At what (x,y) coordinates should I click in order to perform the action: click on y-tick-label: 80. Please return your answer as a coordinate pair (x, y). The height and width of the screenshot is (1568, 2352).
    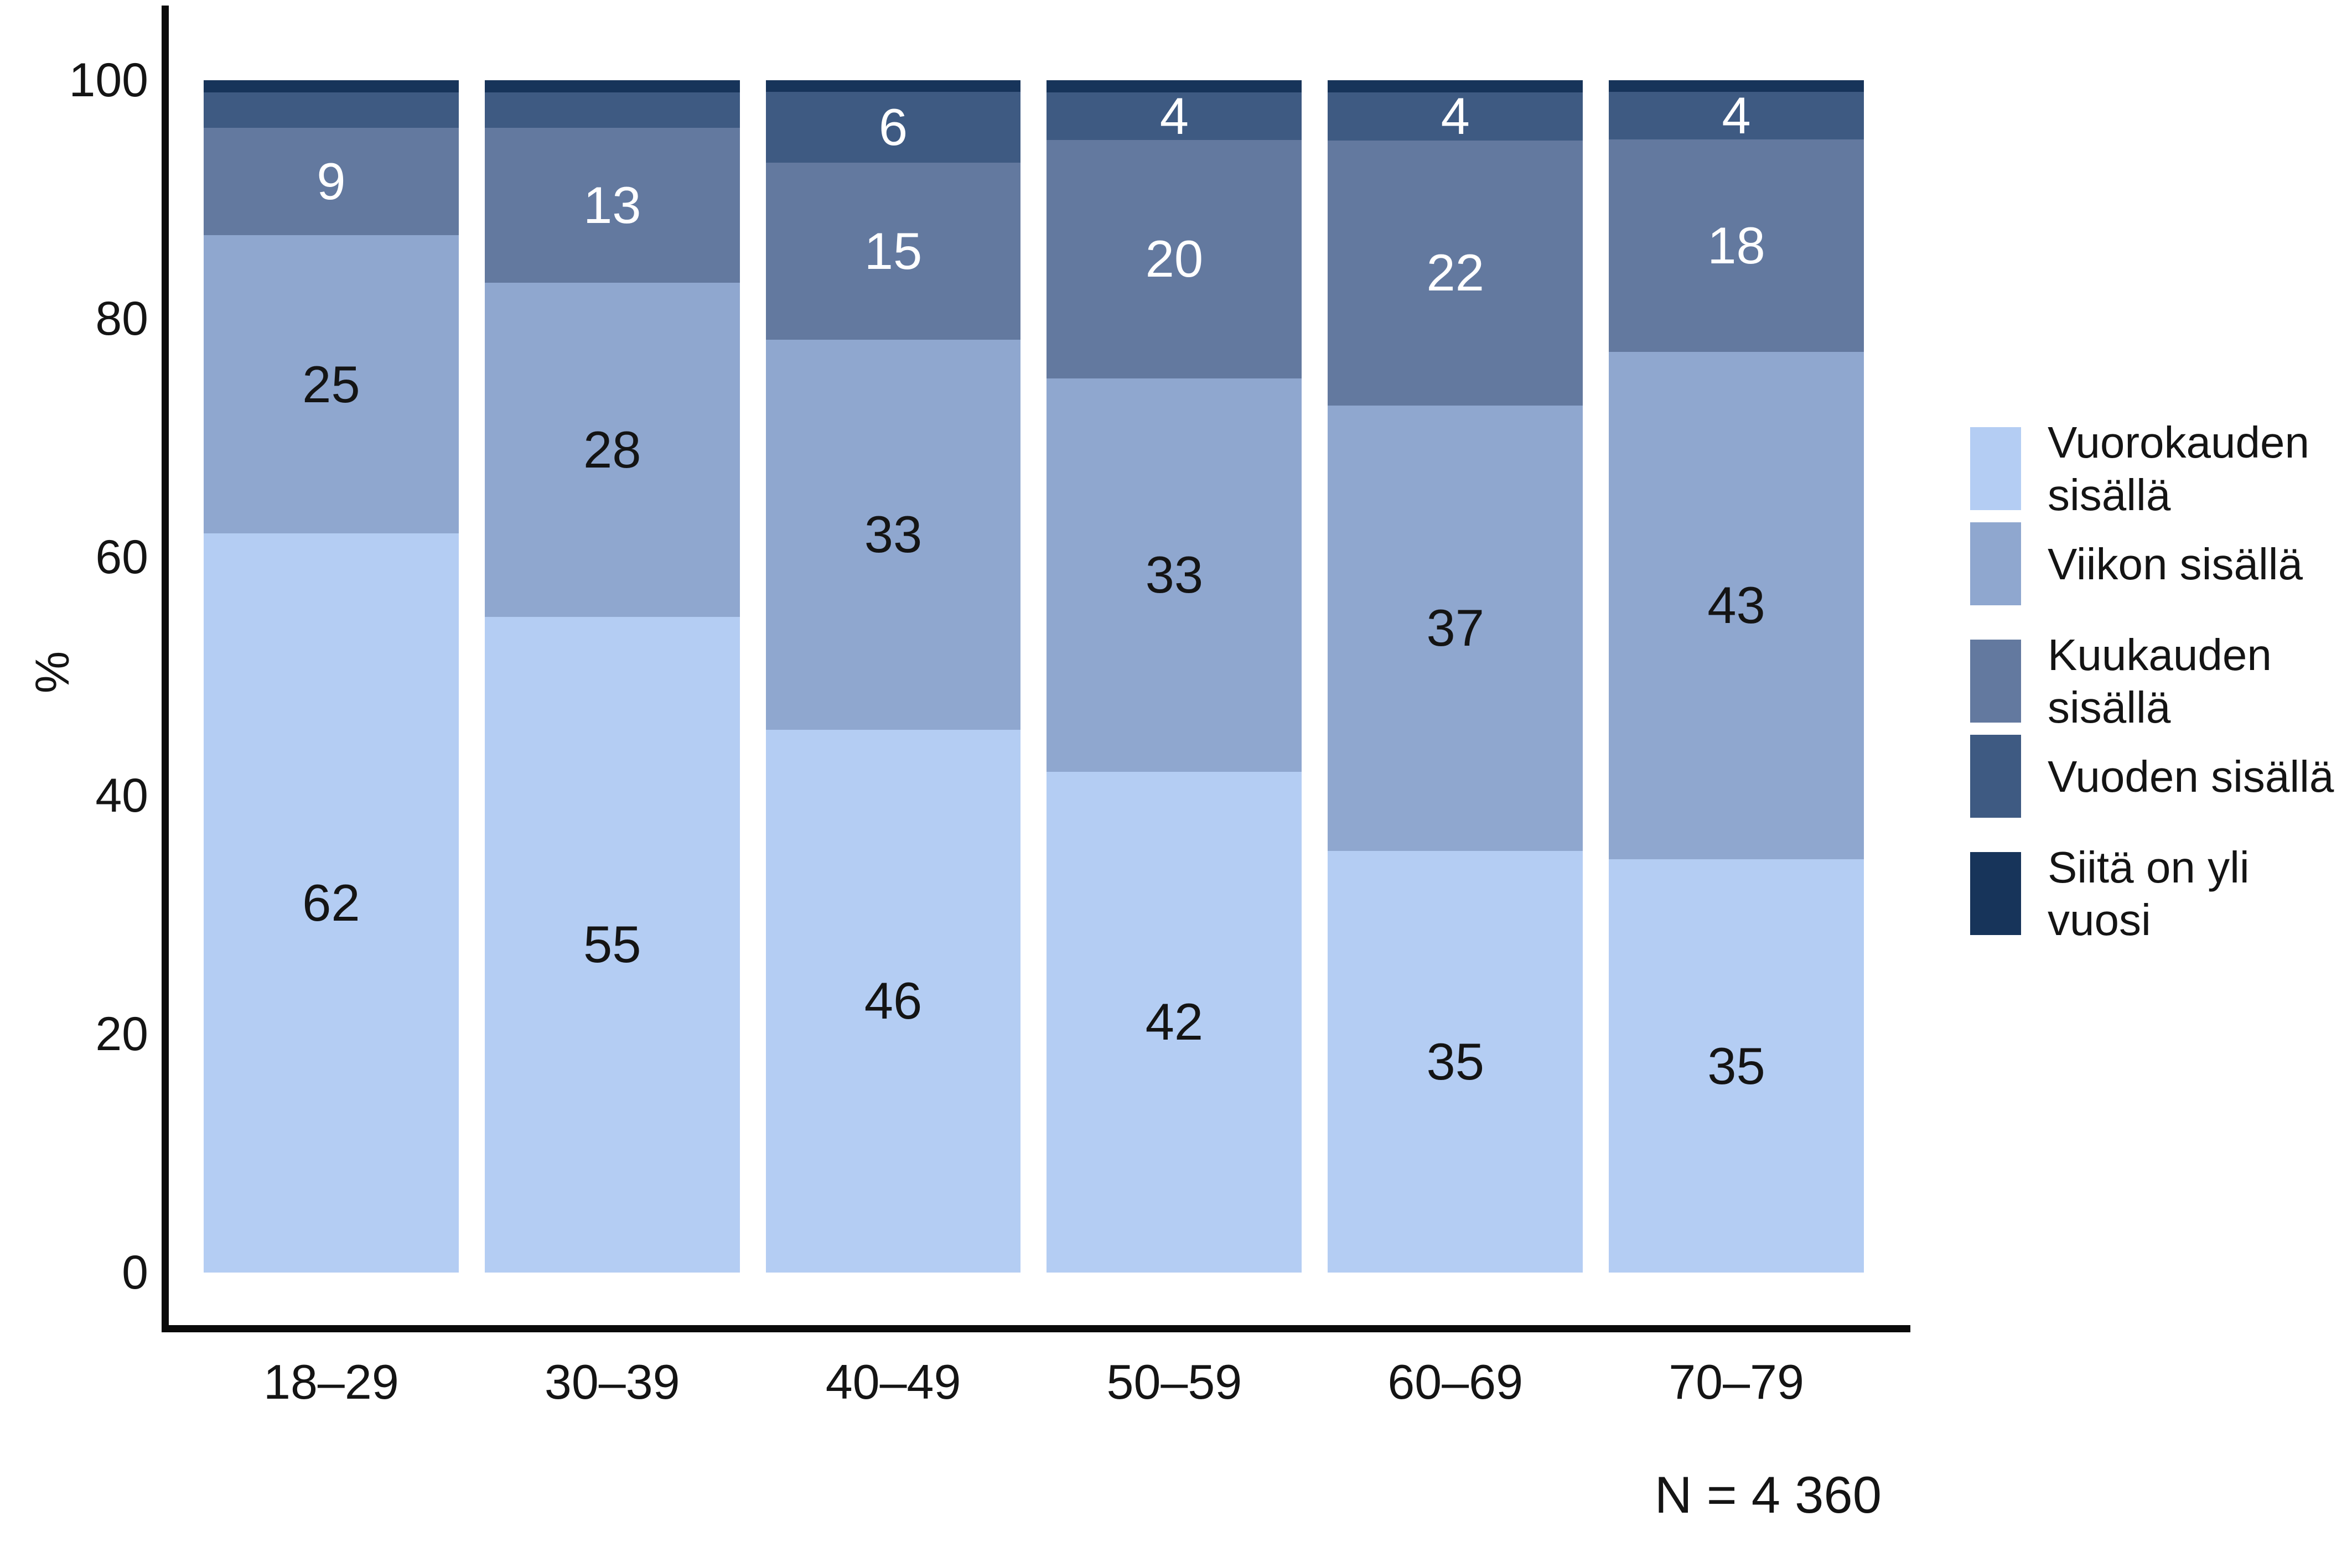
    Looking at the image, I should click on (122, 318).